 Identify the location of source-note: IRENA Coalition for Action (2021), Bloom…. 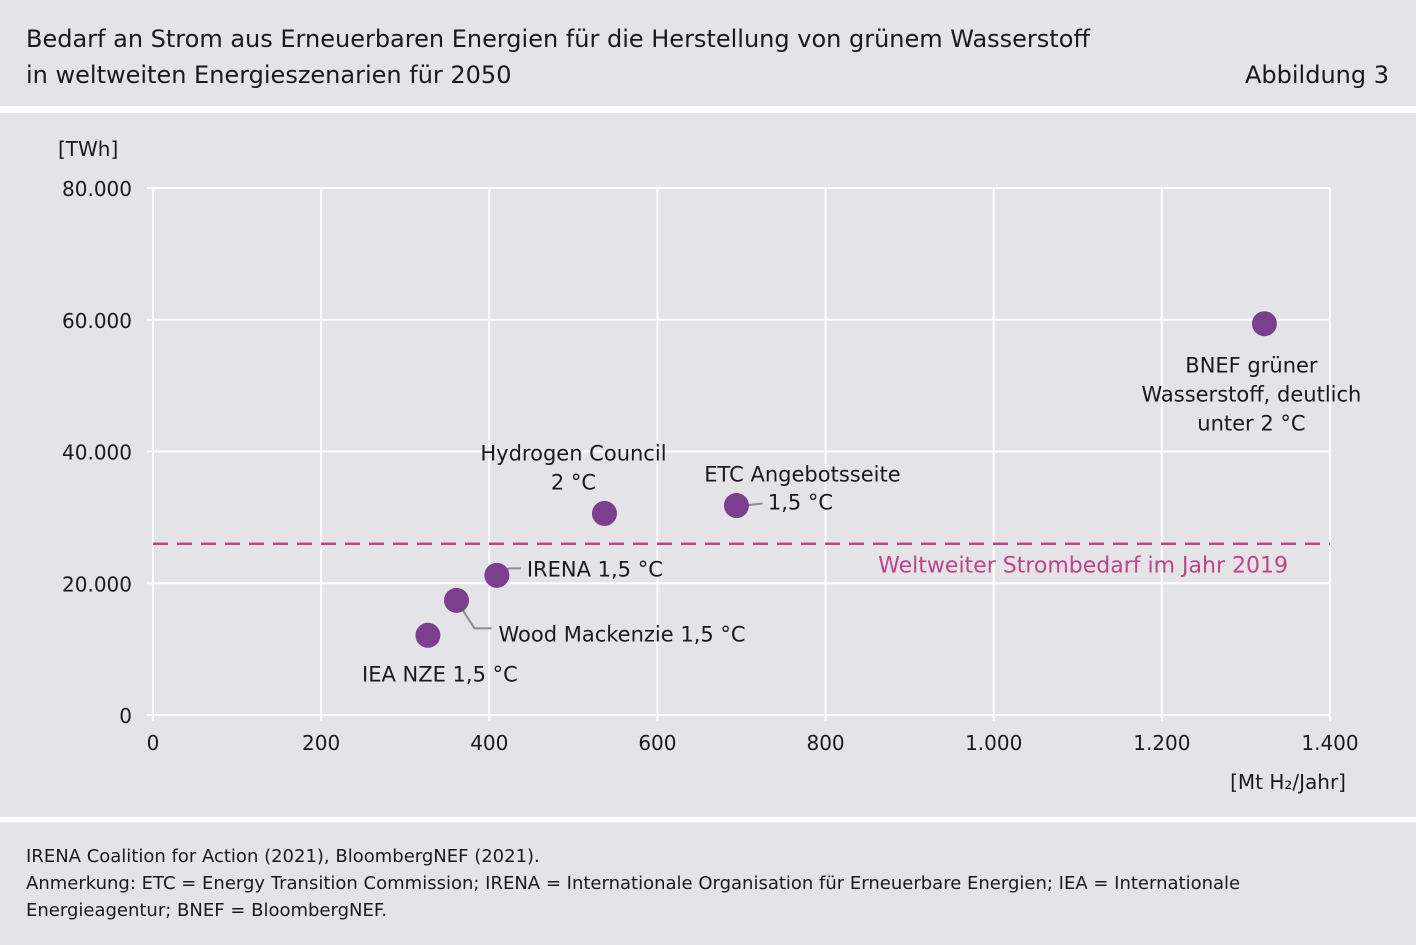
(283, 856).